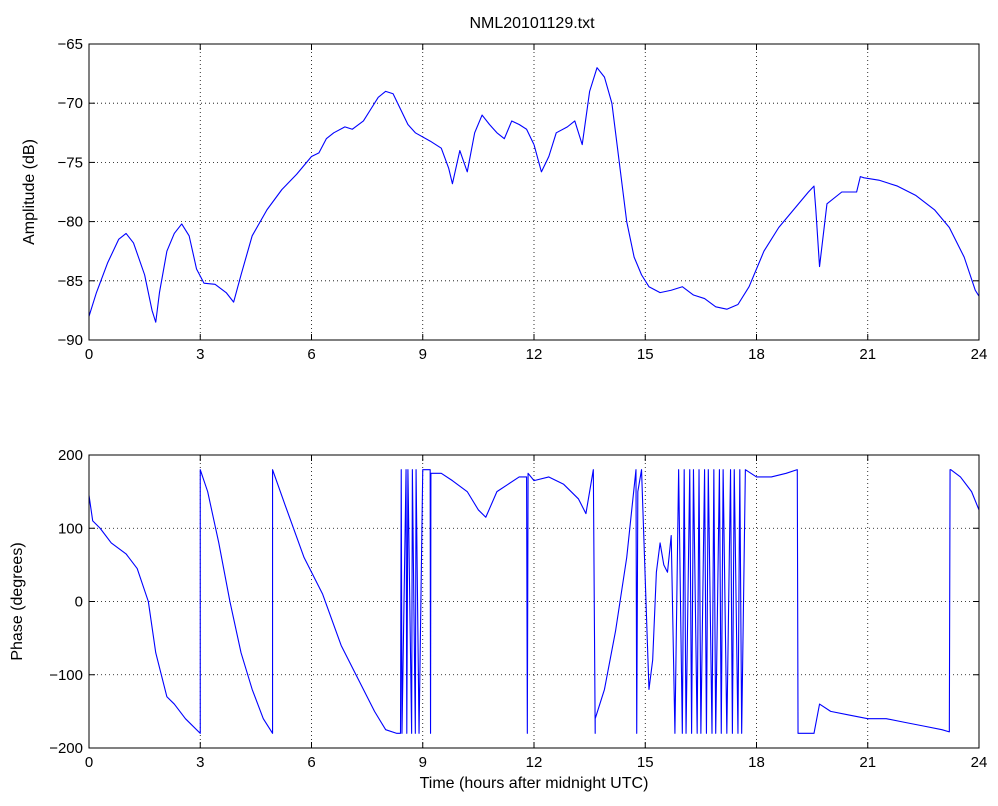  Describe the element at coordinates (66, 748) in the screenshot. I see `phase-y-tick-label: −200` at that location.